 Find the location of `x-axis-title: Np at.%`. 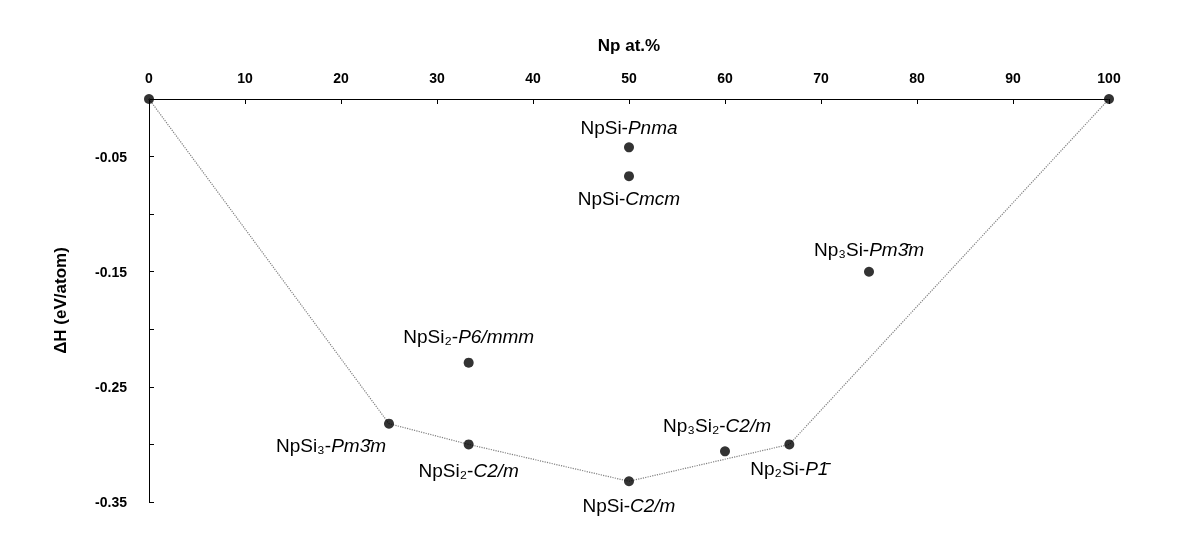

x-axis-title: Np at.% is located at coordinates (629, 45).